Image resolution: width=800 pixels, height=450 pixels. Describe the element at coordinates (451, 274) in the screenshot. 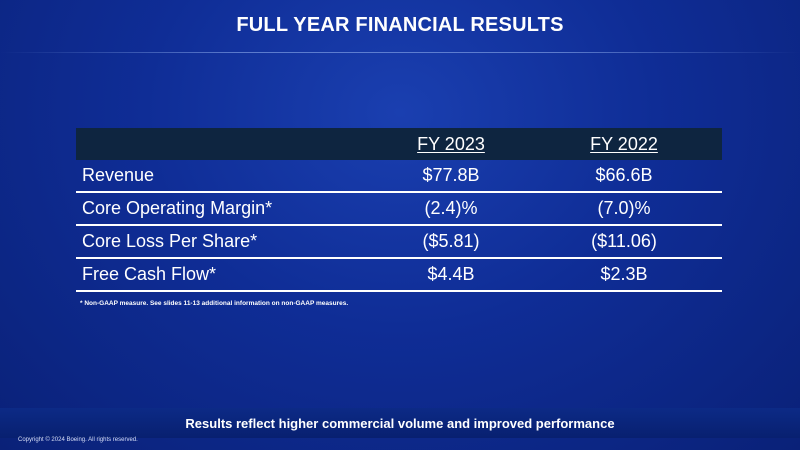

I see `row-value-fy2023: $4.4B` at that location.